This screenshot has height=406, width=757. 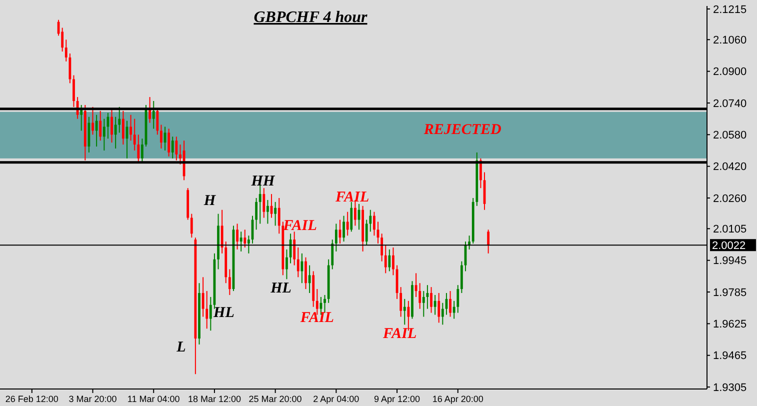 What do you see at coordinates (181, 348) in the screenshot?
I see `annotation: L` at bounding box center [181, 348].